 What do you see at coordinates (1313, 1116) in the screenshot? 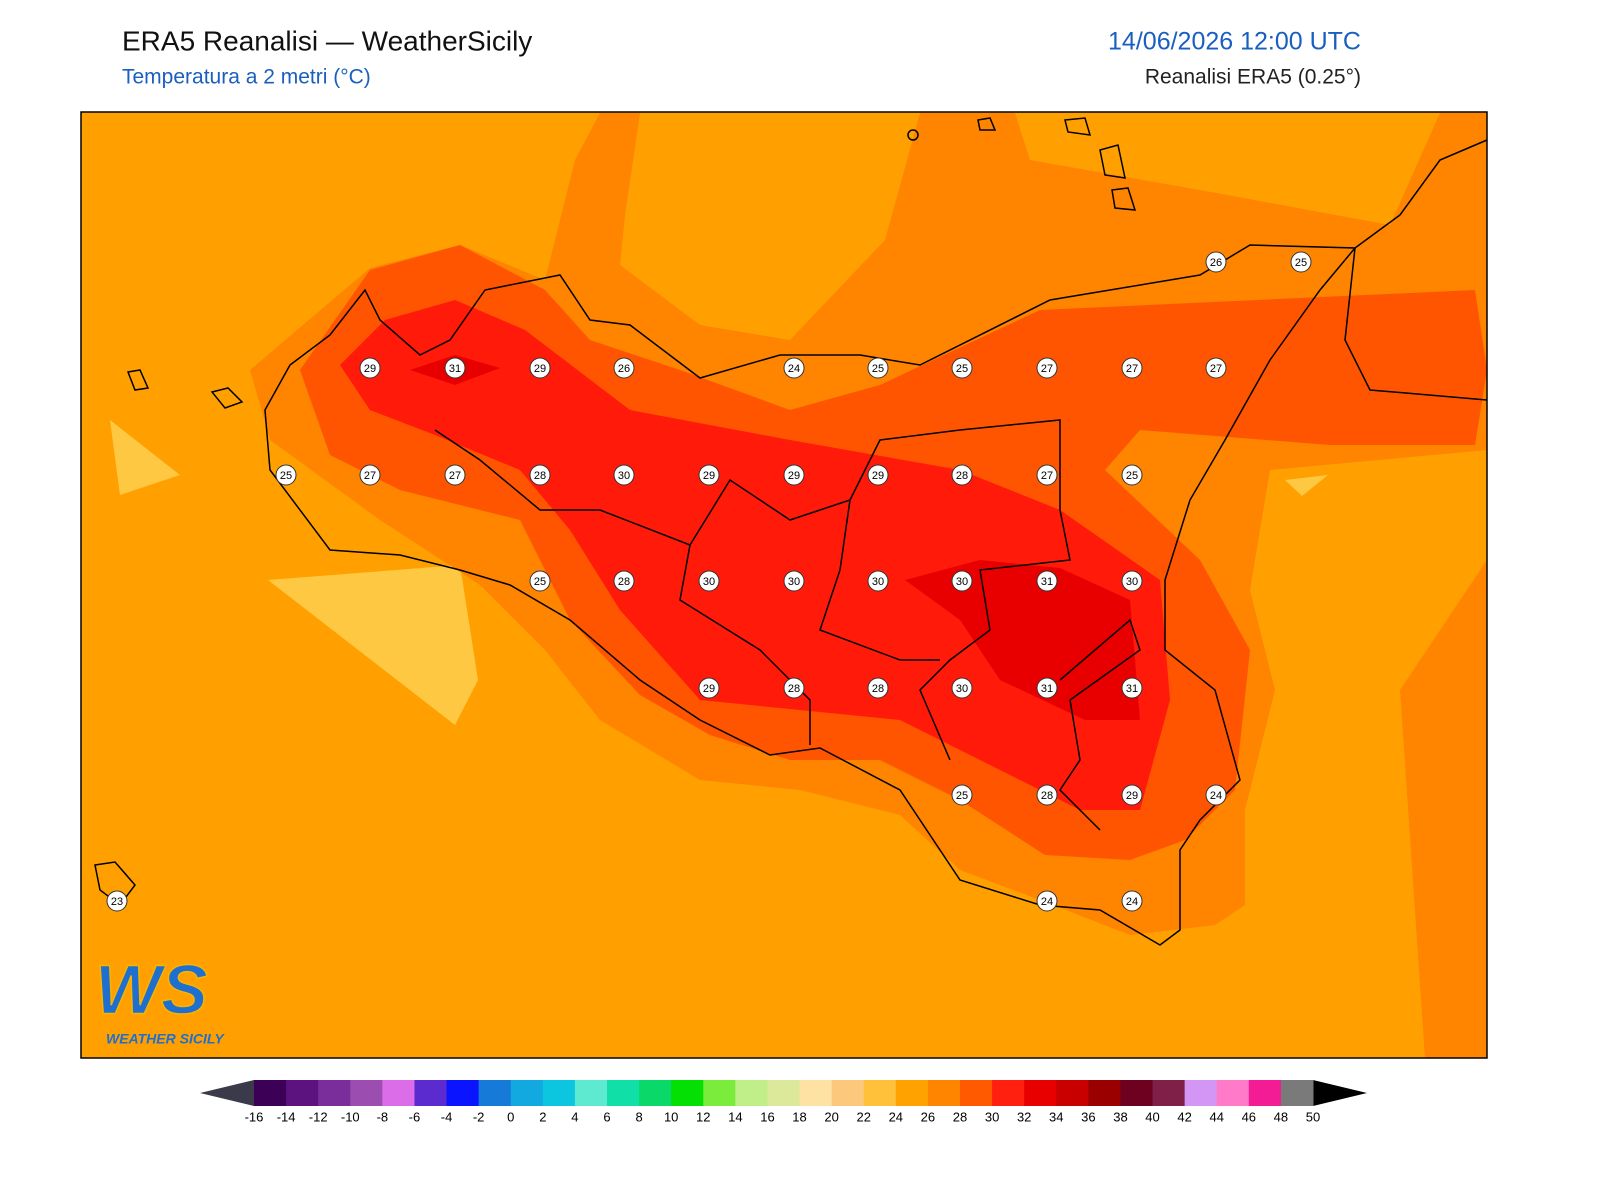
I see `colorbar-tick-label: 50` at bounding box center [1313, 1116].